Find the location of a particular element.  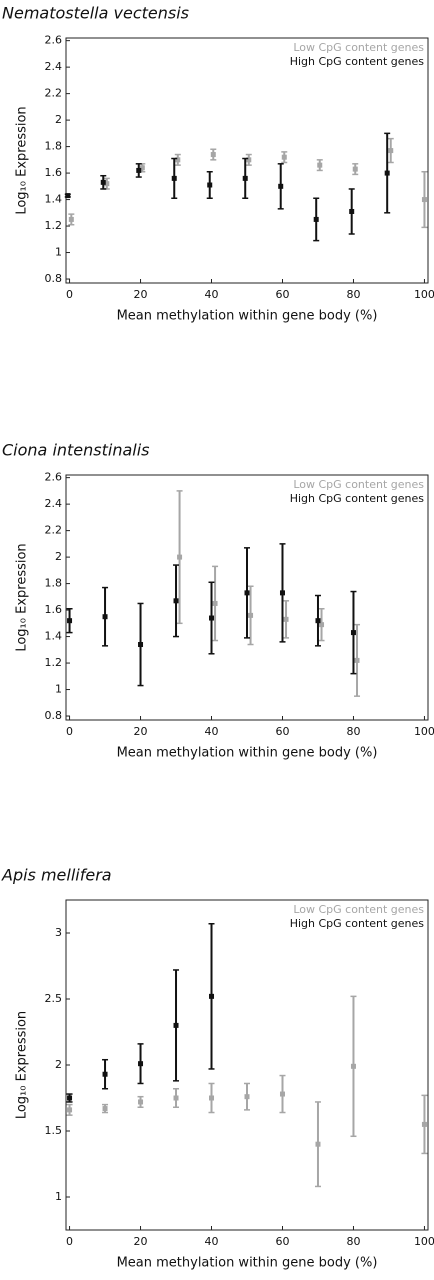

chart-title: Apis mellifera is located at coordinates (56, 875).